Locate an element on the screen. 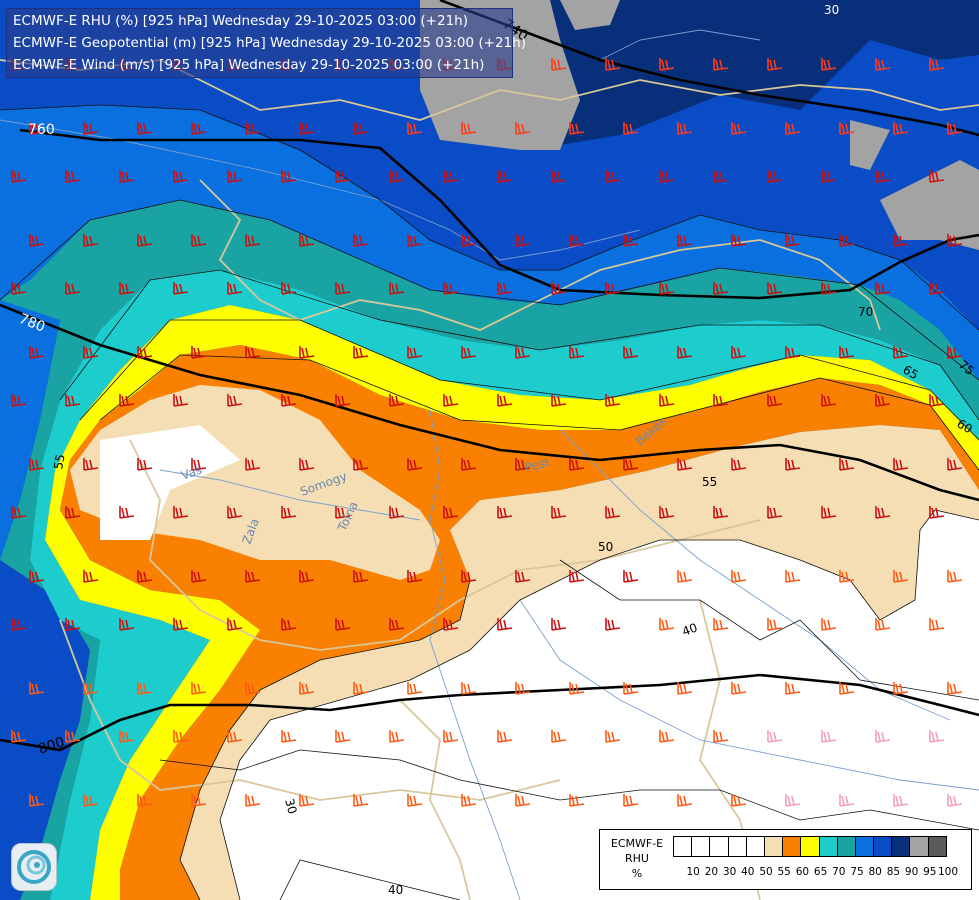 The image size is (979, 900). rhu-label: 60 is located at coordinates (965, 426).